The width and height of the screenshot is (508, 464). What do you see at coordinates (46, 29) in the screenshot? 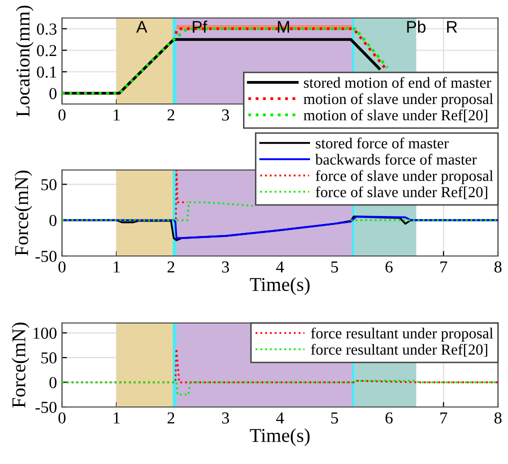
I see `y-tick-label: 0.3` at bounding box center [46, 29].